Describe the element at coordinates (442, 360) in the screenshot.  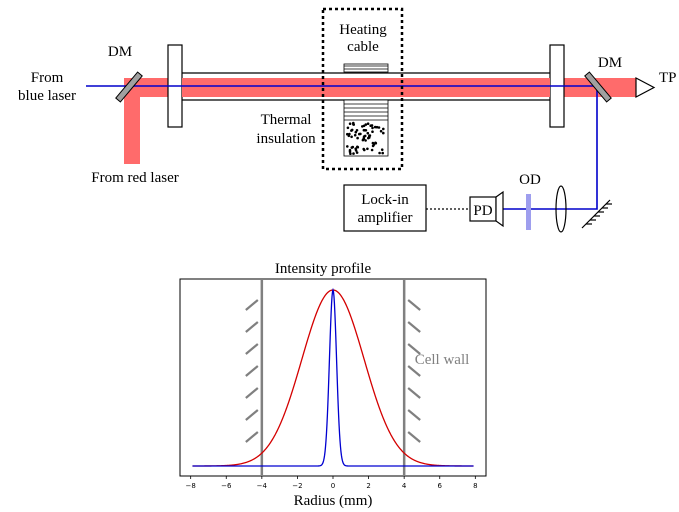
I see `cell-wall-label: Cell wall` at that location.